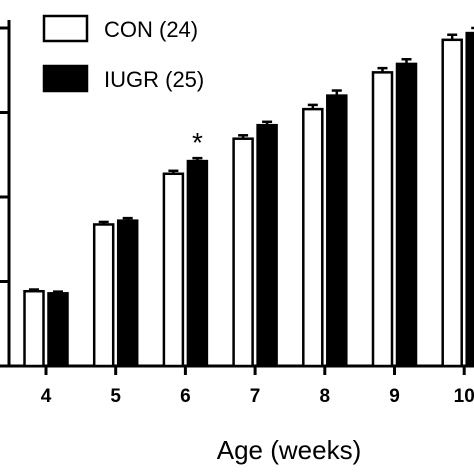  What do you see at coordinates (115, 396) in the screenshot?
I see `x-tick-label: 5` at bounding box center [115, 396].